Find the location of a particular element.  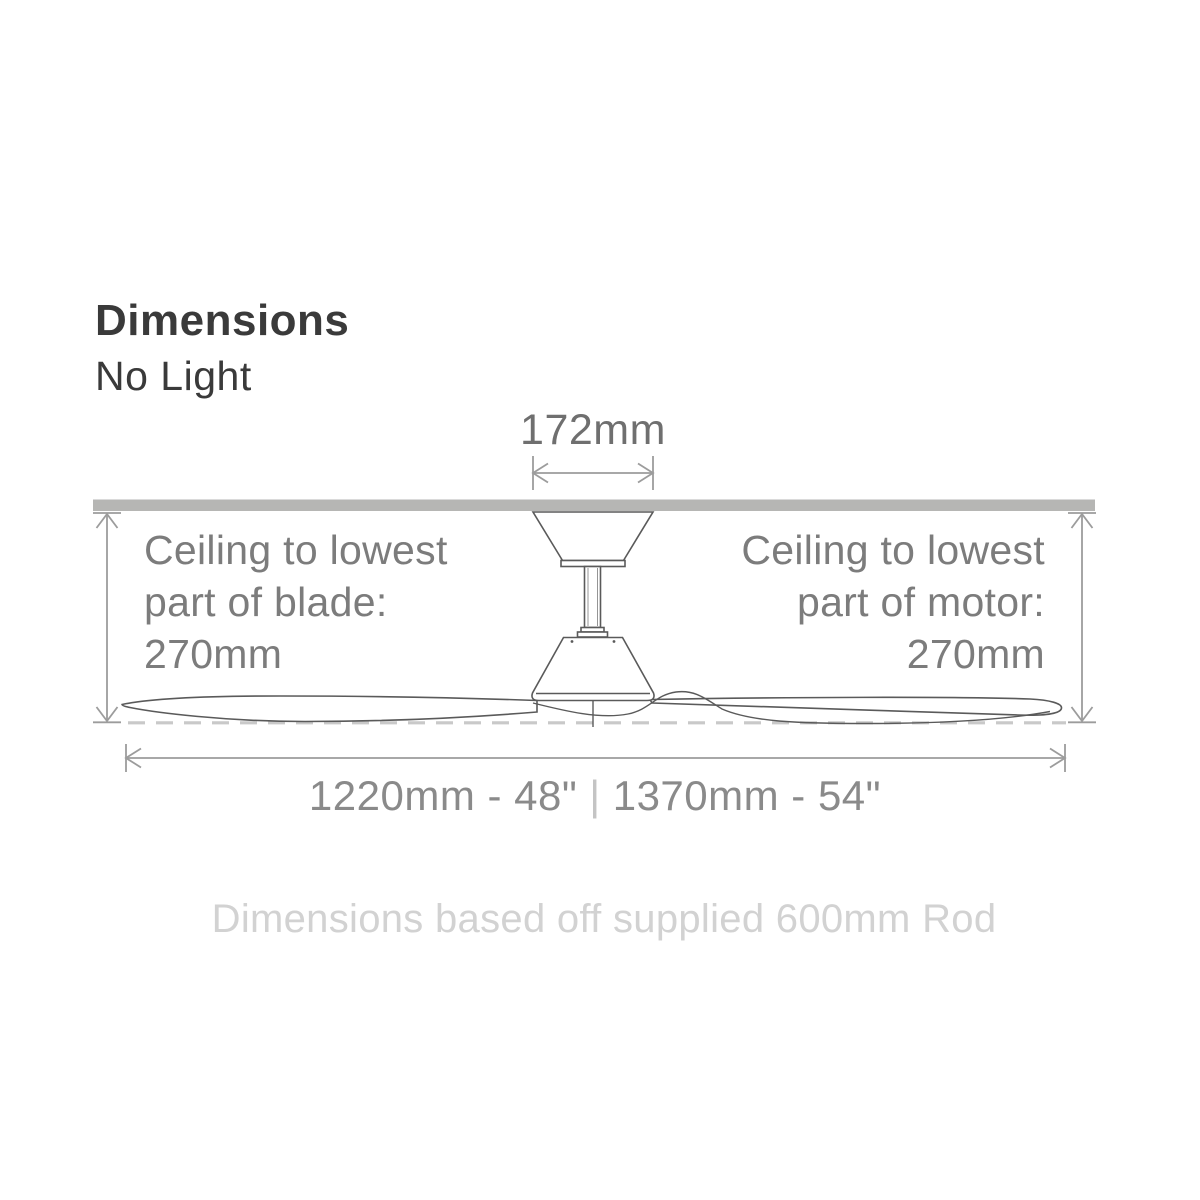

blade-span-label: 1220mm - 48" | 1370mm - 54" is located at coordinates (595, 796).